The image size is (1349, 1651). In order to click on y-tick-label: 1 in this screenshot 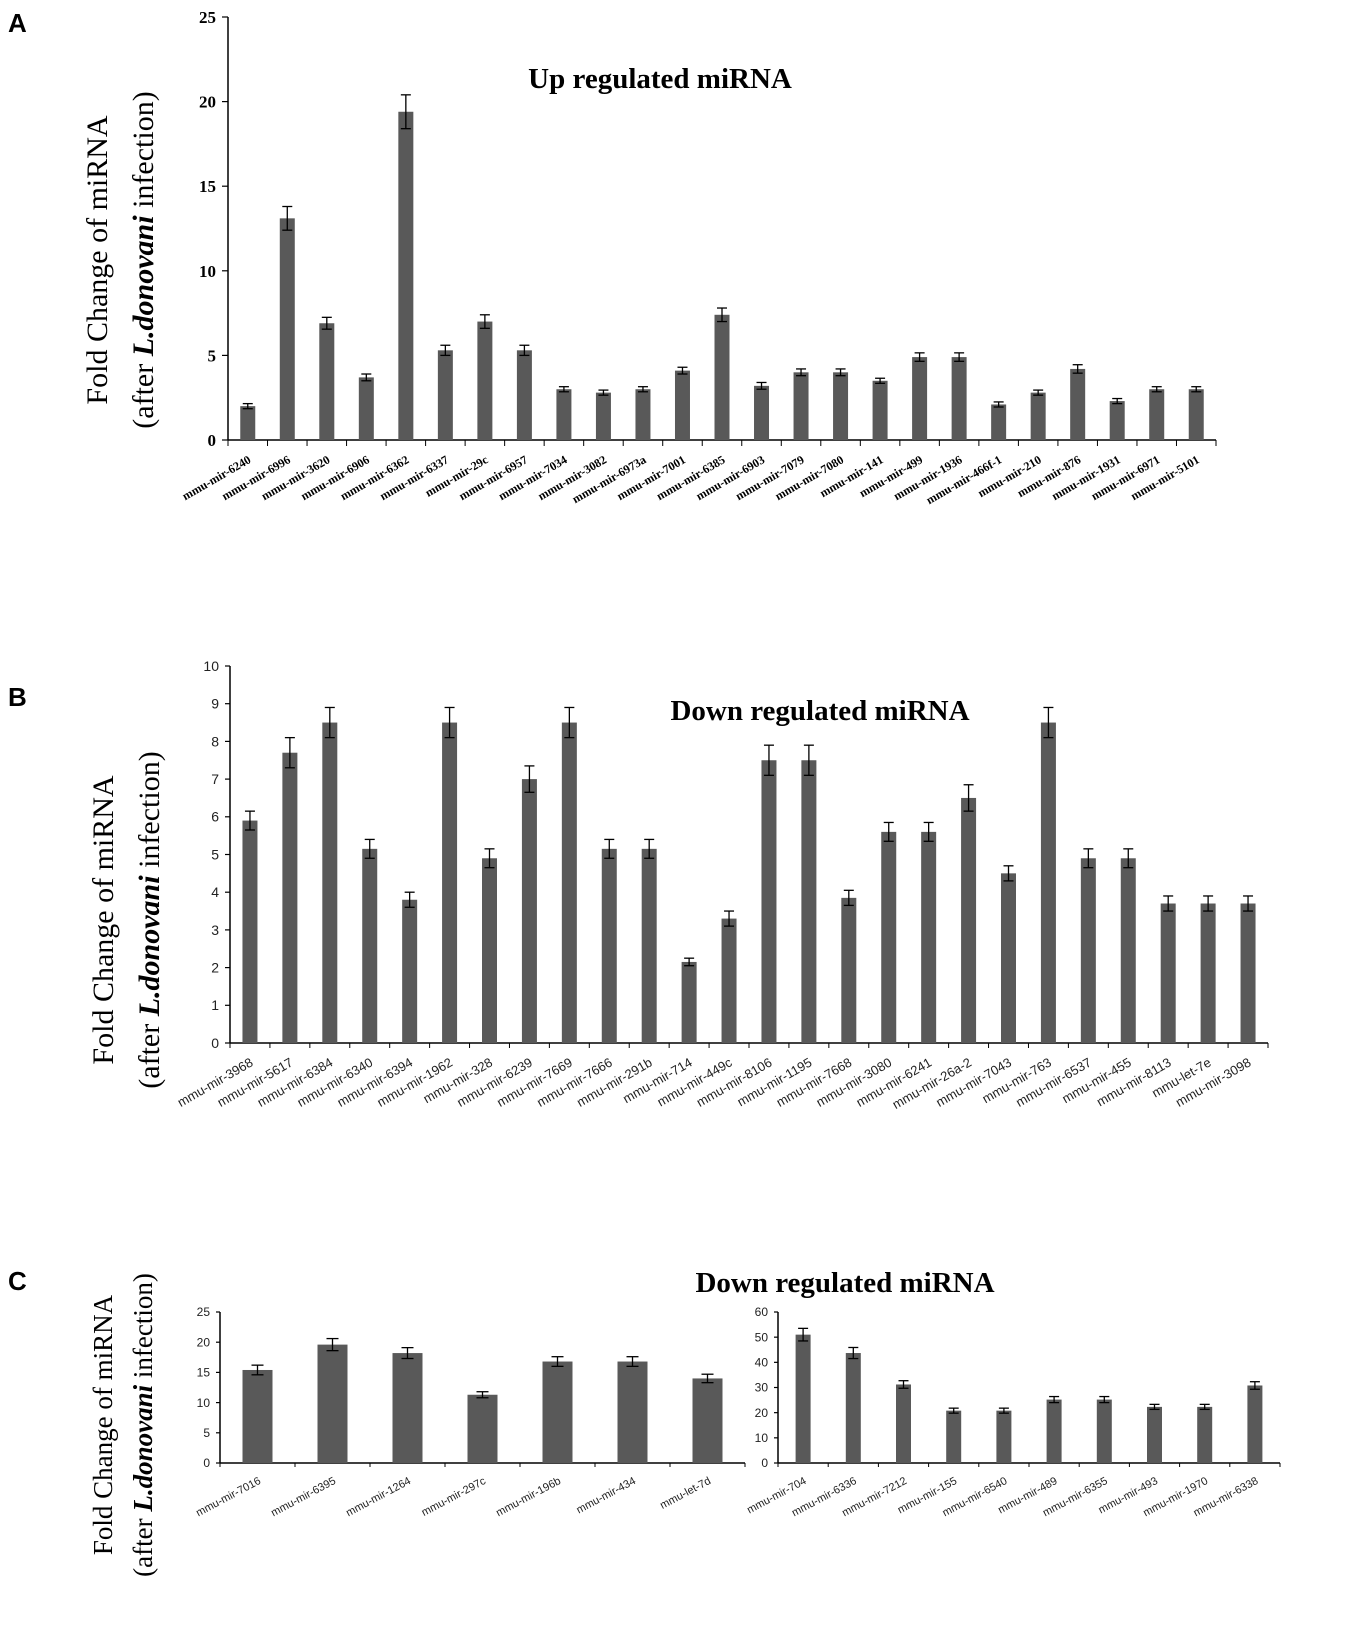, I will do `click(215, 1005)`.